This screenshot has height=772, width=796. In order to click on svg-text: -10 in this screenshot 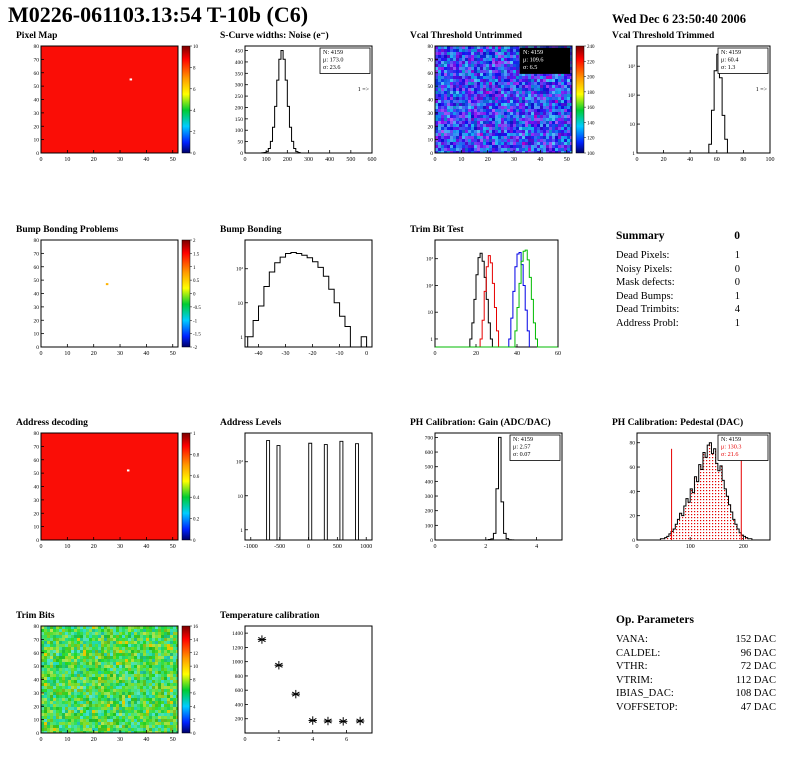, I will do `click(340, 354)`.